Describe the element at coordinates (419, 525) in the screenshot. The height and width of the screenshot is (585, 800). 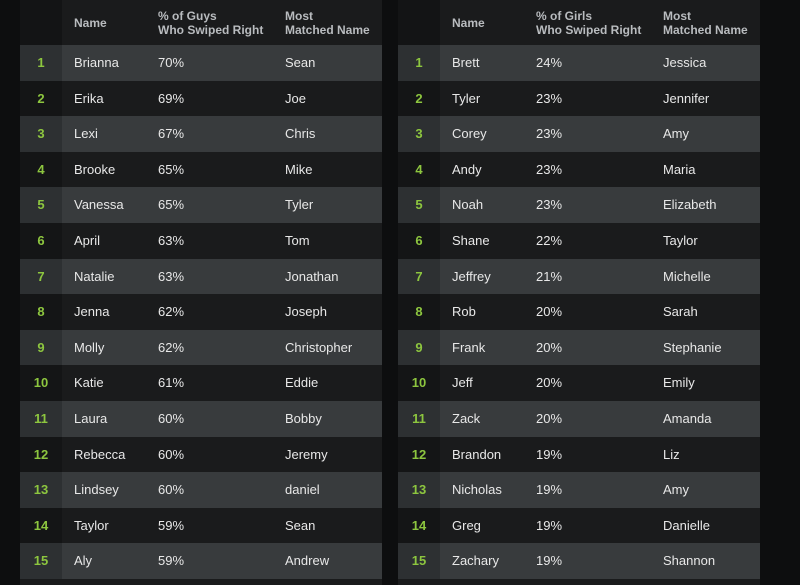
I see `rank-cell: 14` at that location.